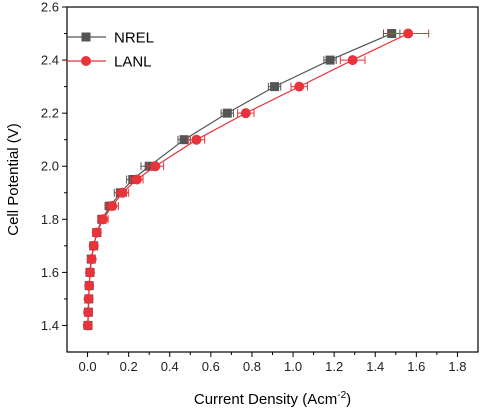 This screenshot has width=484, height=411. What do you see at coordinates (50, 272) in the screenshot?
I see `y-tick-label: 1.6` at bounding box center [50, 272].